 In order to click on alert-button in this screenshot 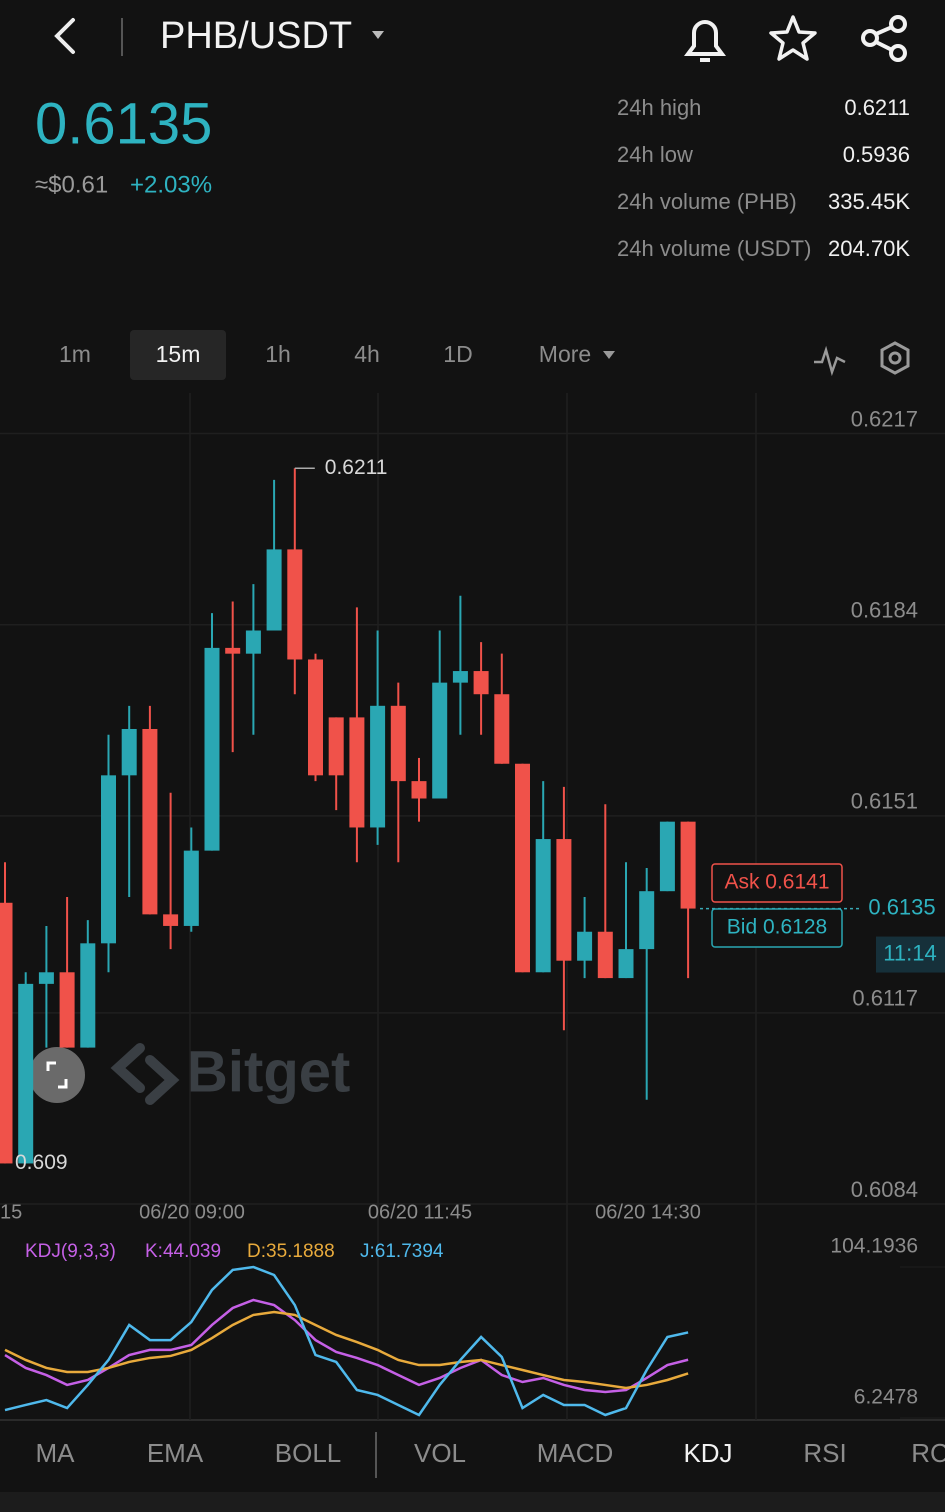, I will do `click(705, 41)`.